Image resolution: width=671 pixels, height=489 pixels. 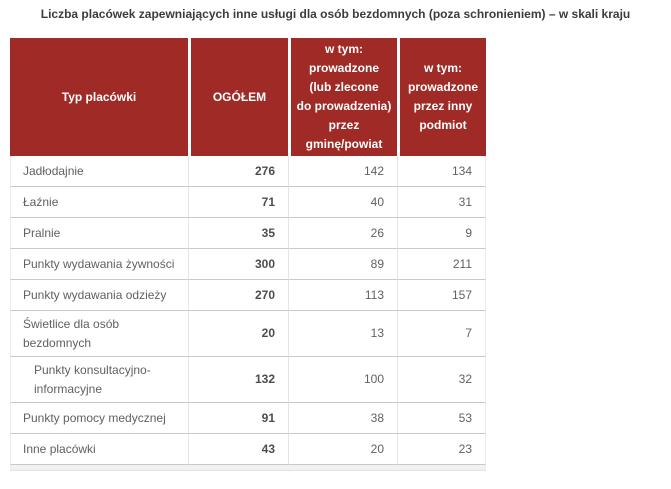 I want to click on cell-by-gmina: 26, so click(x=342, y=233).